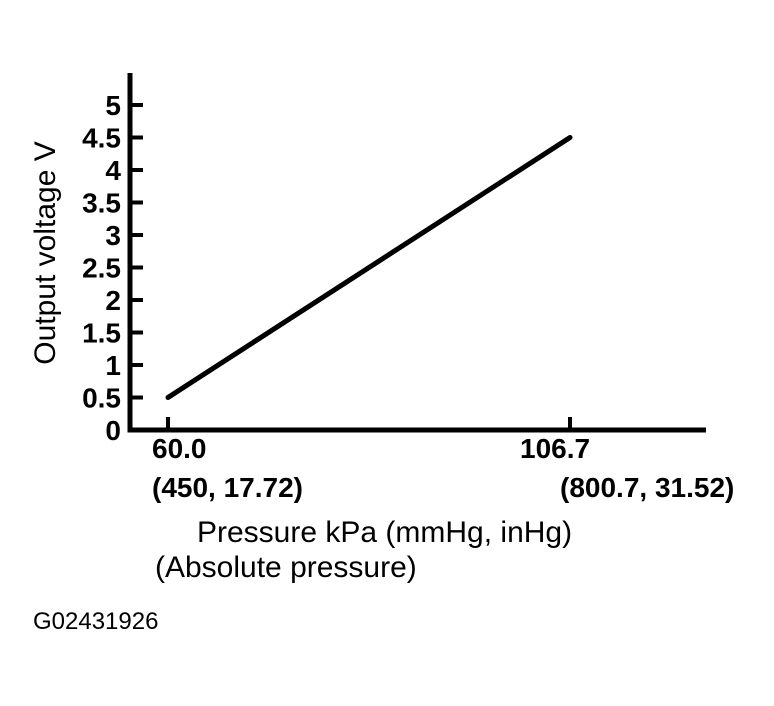 This screenshot has height=706, width=774. I want to click on x-axis-label-line2: (Absolute pressure), so click(286, 567).